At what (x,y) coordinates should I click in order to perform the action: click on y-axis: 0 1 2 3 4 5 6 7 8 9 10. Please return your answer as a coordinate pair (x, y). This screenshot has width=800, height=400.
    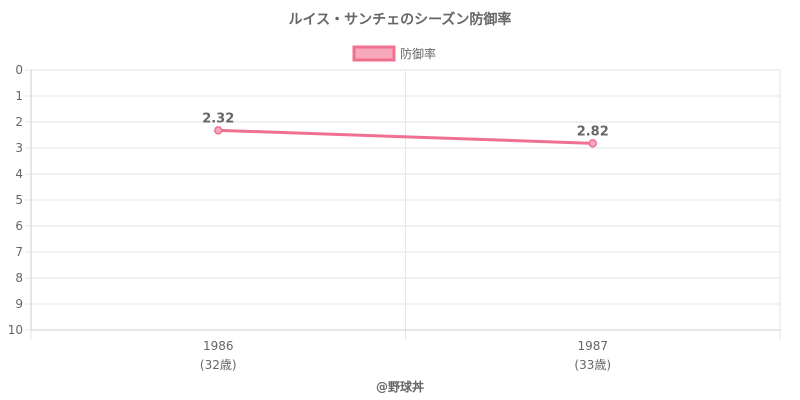
    Looking at the image, I should click on (15, 200).